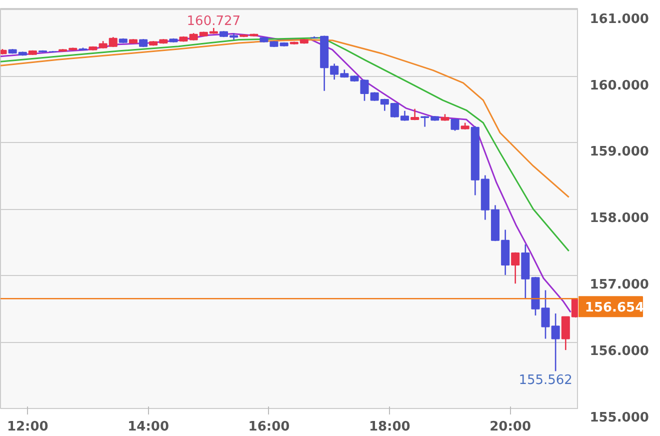 This screenshot has height=436, width=660. What do you see at coordinates (619, 418) in the screenshot?
I see `y-tick-label: 155.000` at bounding box center [619, 418].